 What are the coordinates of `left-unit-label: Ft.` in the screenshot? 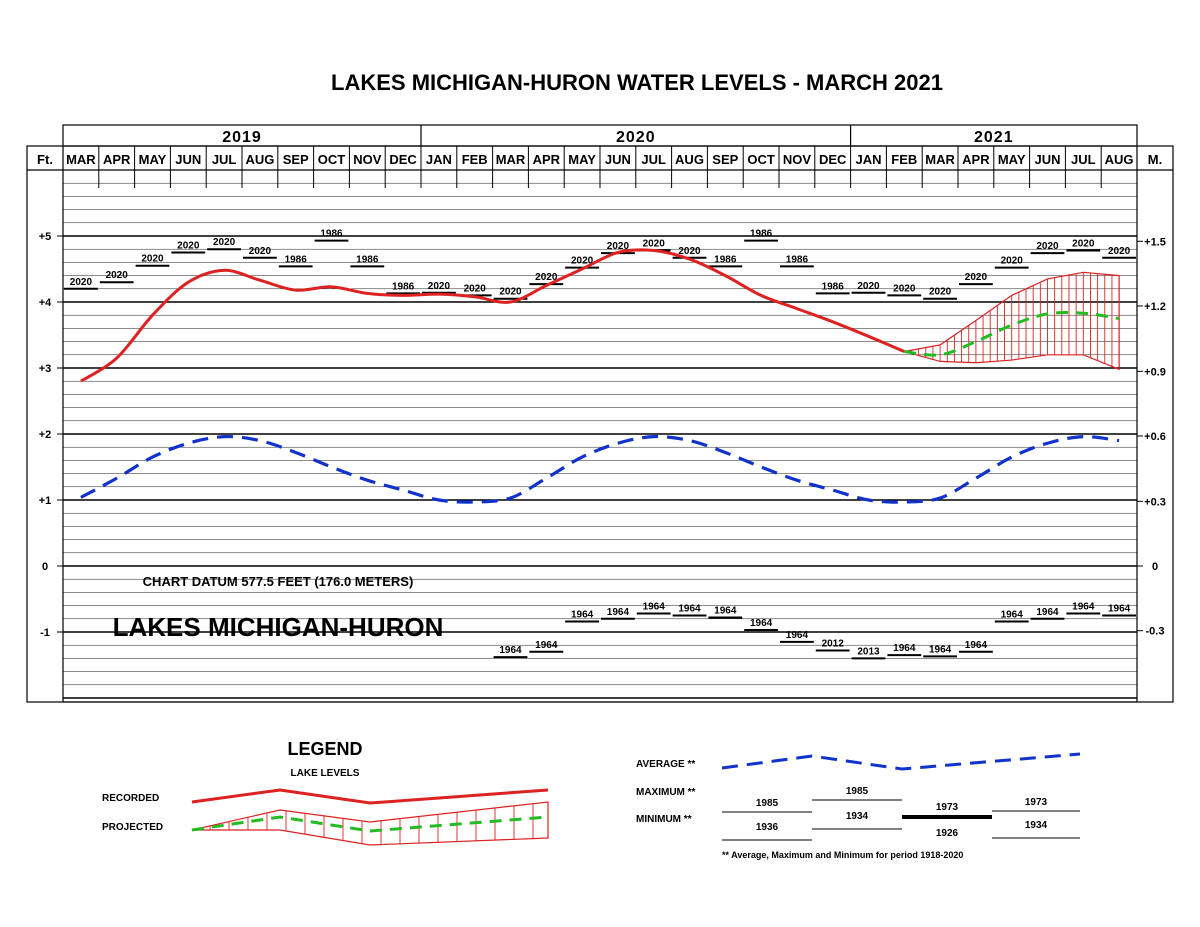 It's located at (45, 159).